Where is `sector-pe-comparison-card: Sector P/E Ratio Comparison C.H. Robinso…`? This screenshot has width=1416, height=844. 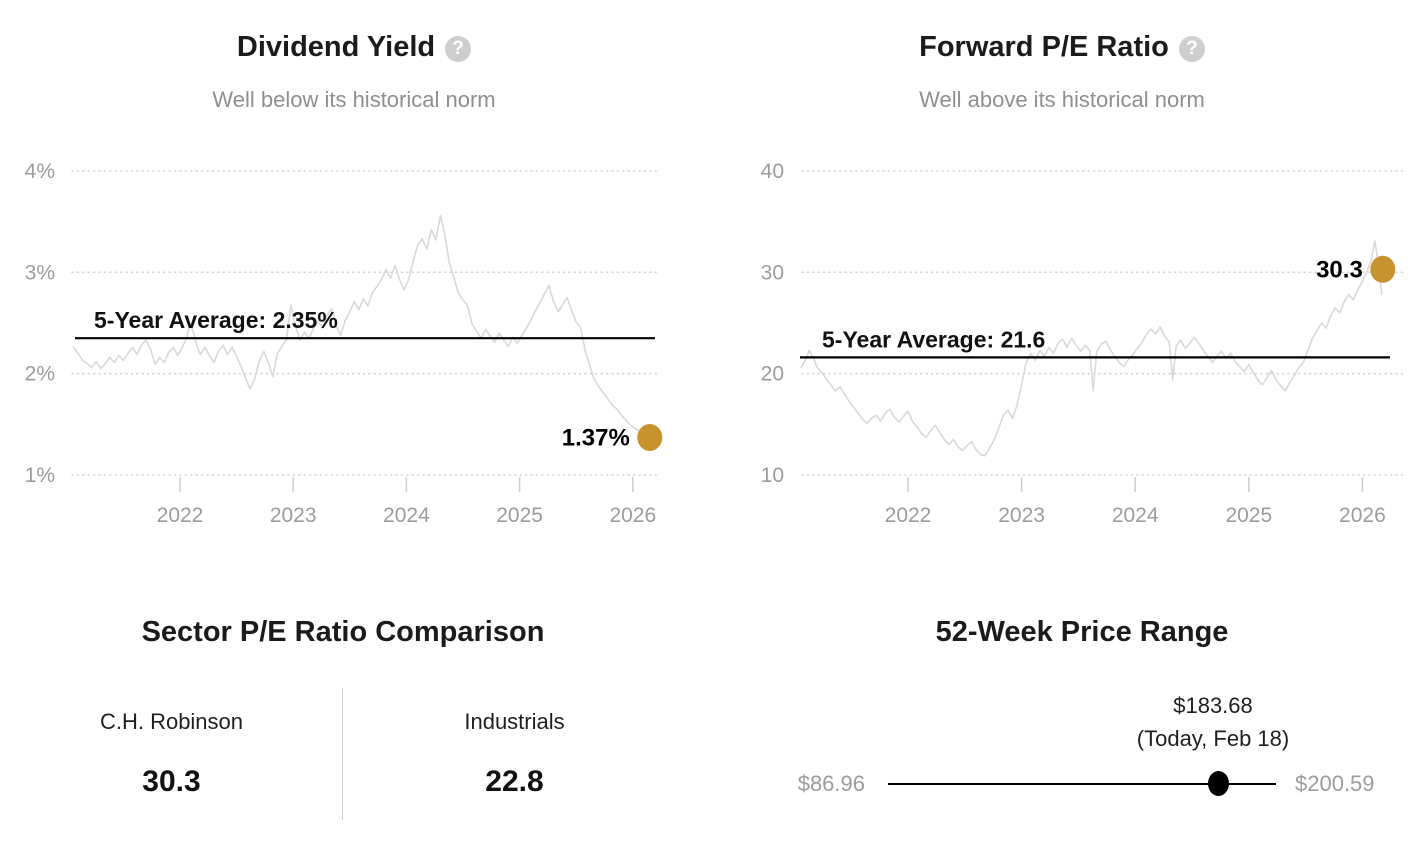 sector-pe-comparison-card: Sector P/E Ratio Comparison C.H. Robinso… is located at coordinates (343, 722).